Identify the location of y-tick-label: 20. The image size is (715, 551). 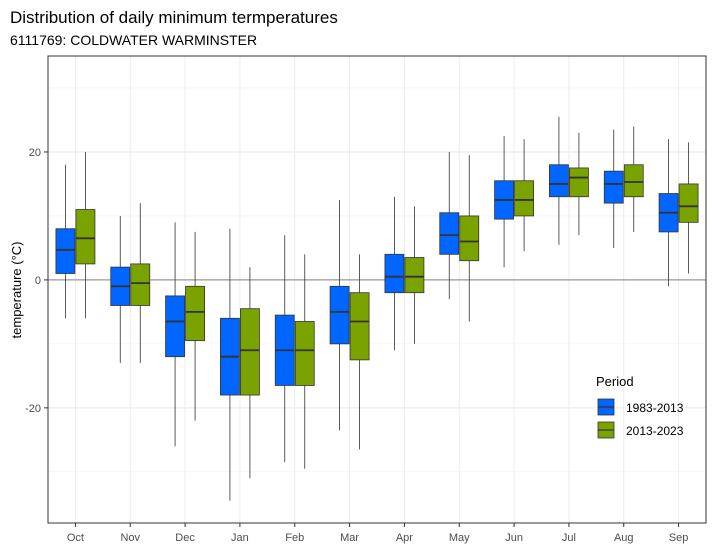
(35, 153).